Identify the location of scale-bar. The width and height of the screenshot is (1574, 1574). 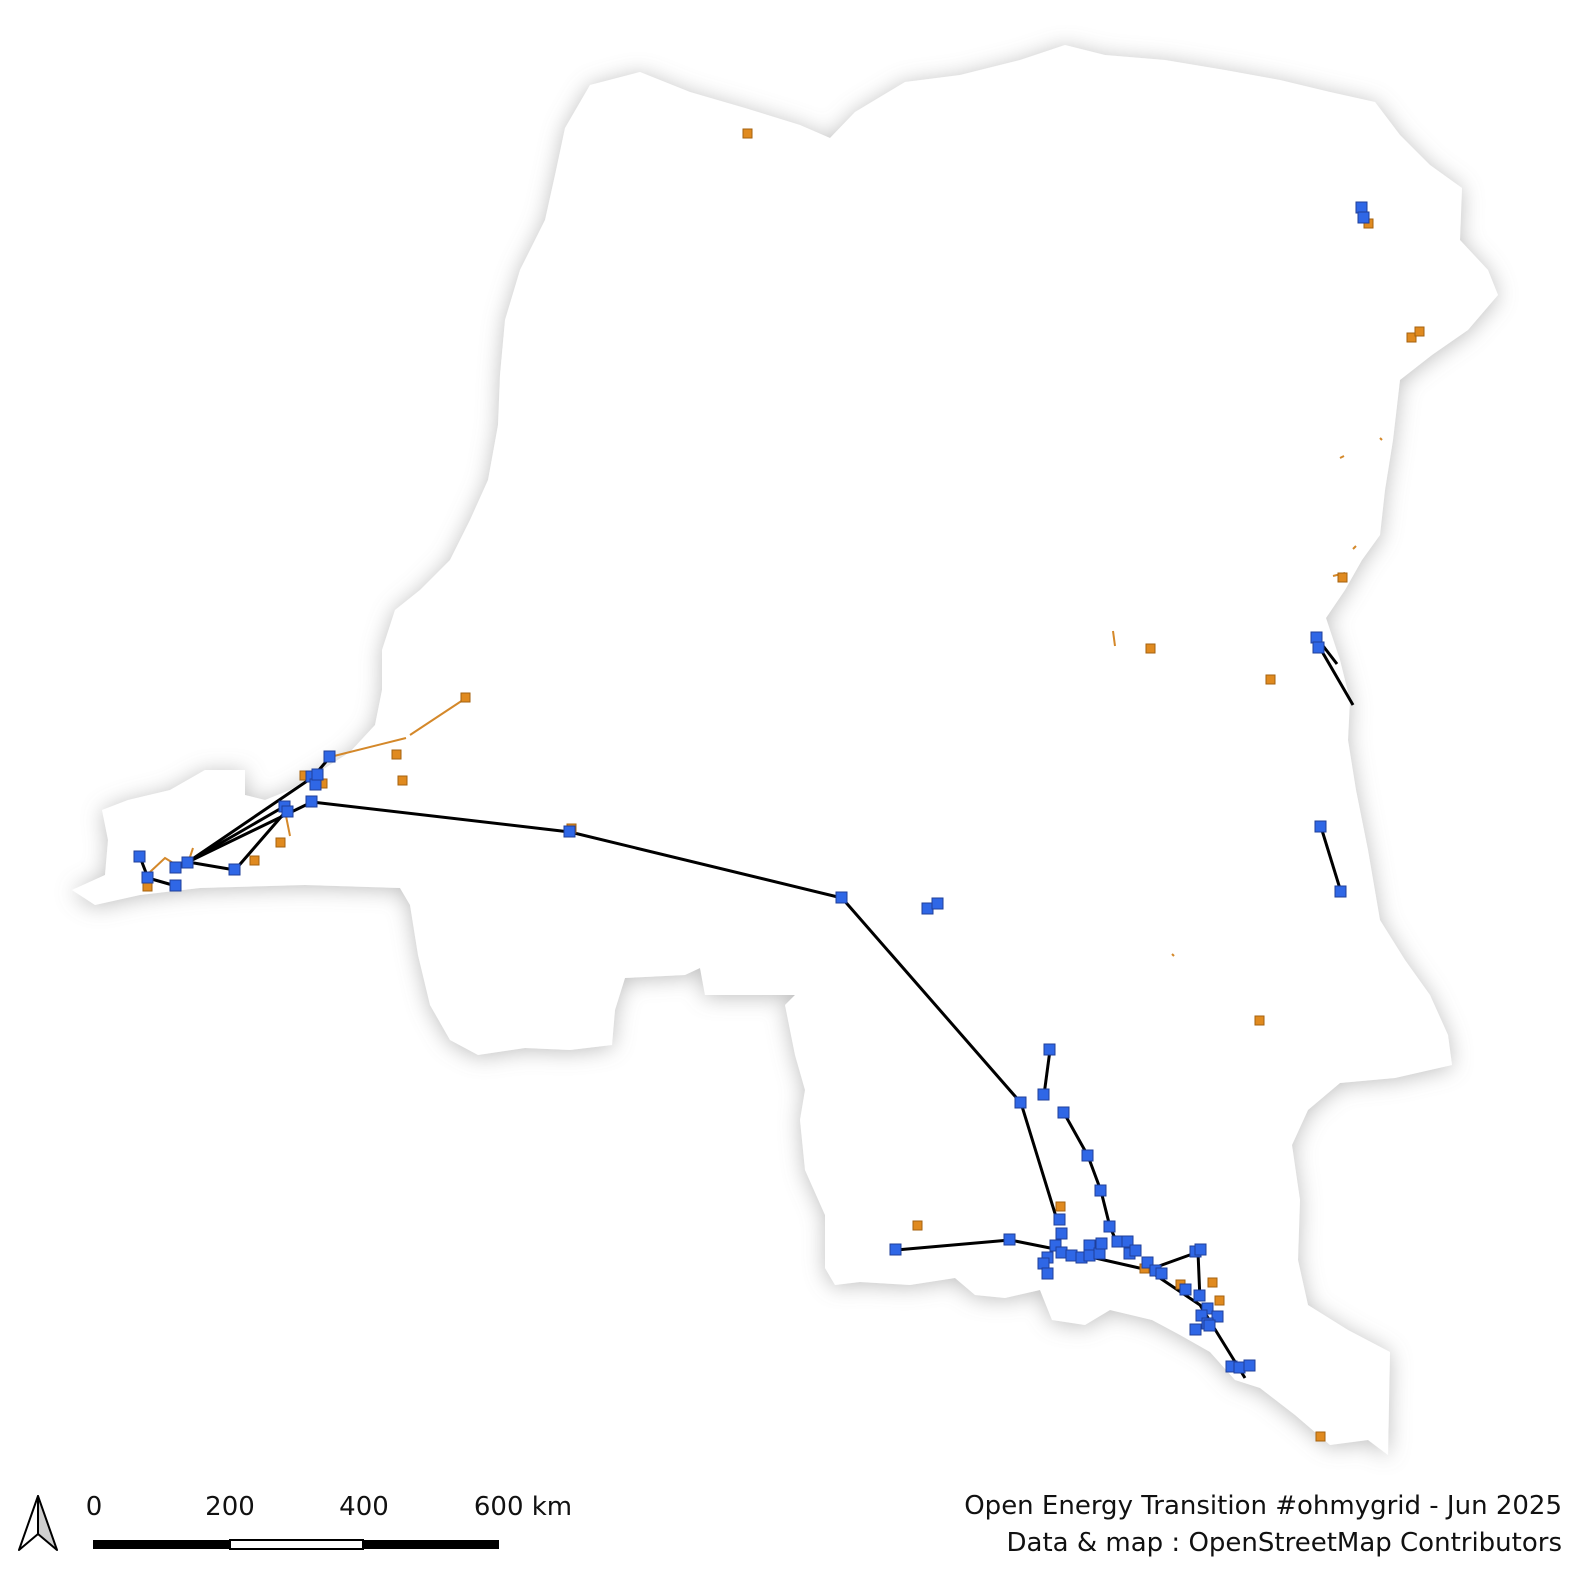
(296, 1544).